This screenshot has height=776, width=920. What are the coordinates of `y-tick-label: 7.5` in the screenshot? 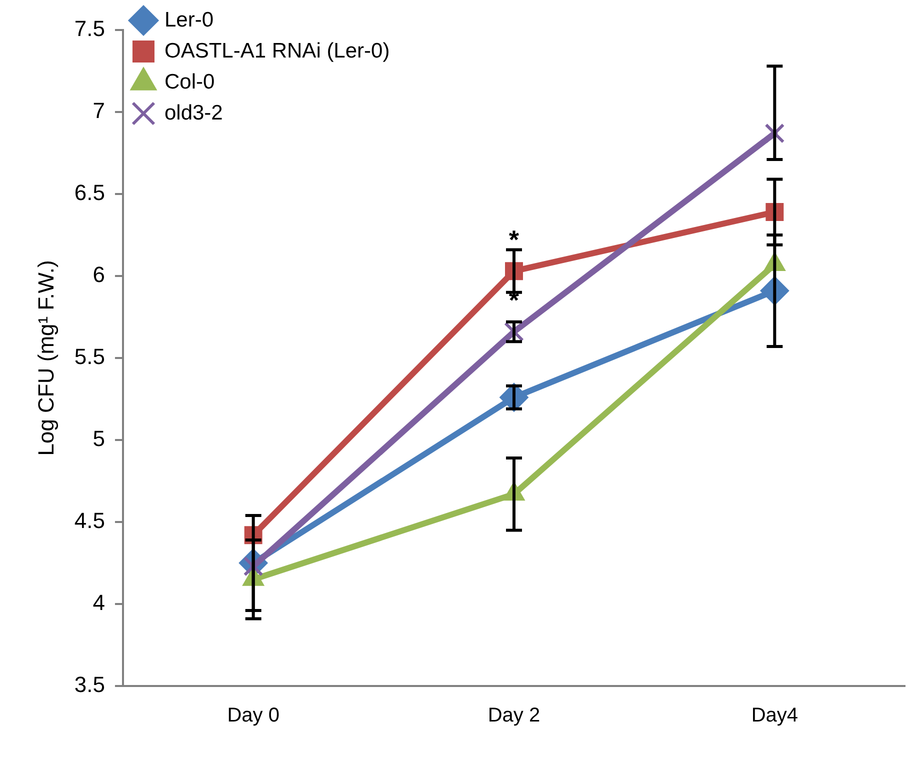 It's located at (89, 29).